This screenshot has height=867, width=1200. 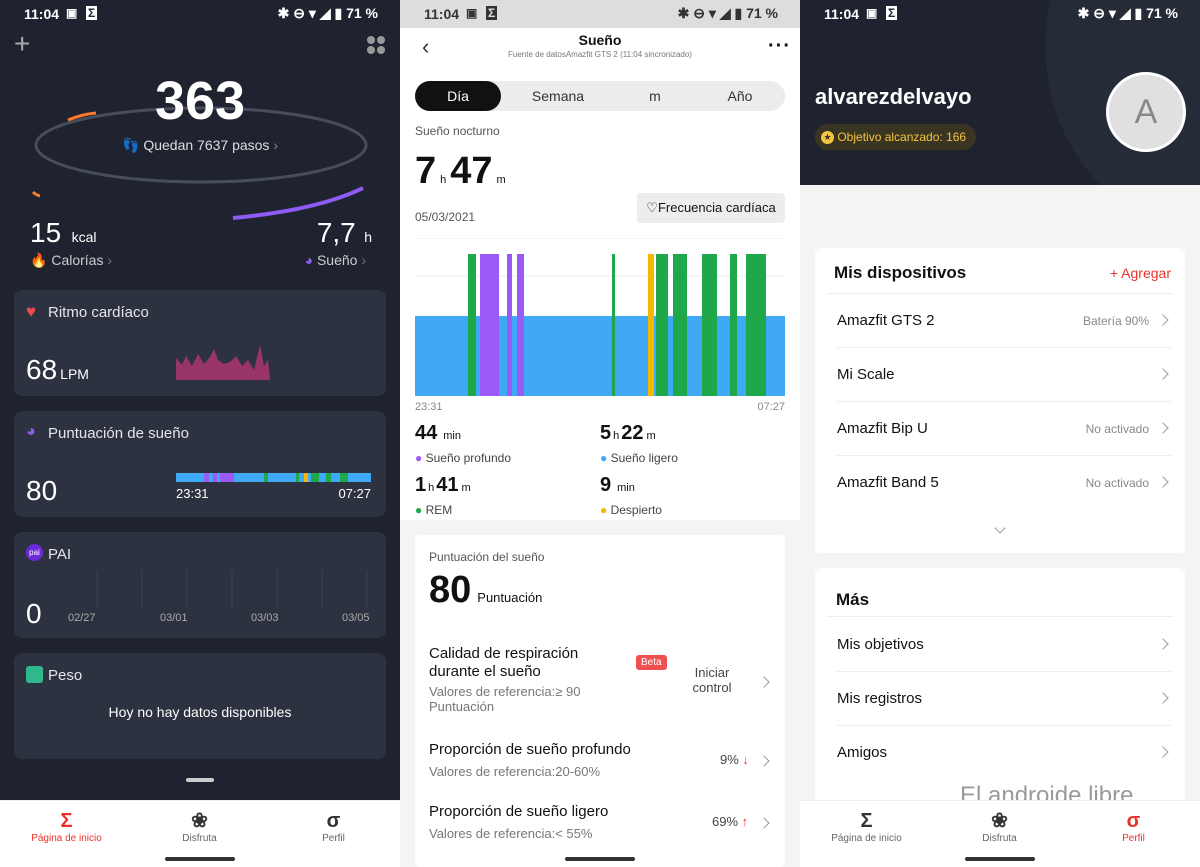 I want to click on devices-title: Mis dispositivos, so click(x=900, y=272).